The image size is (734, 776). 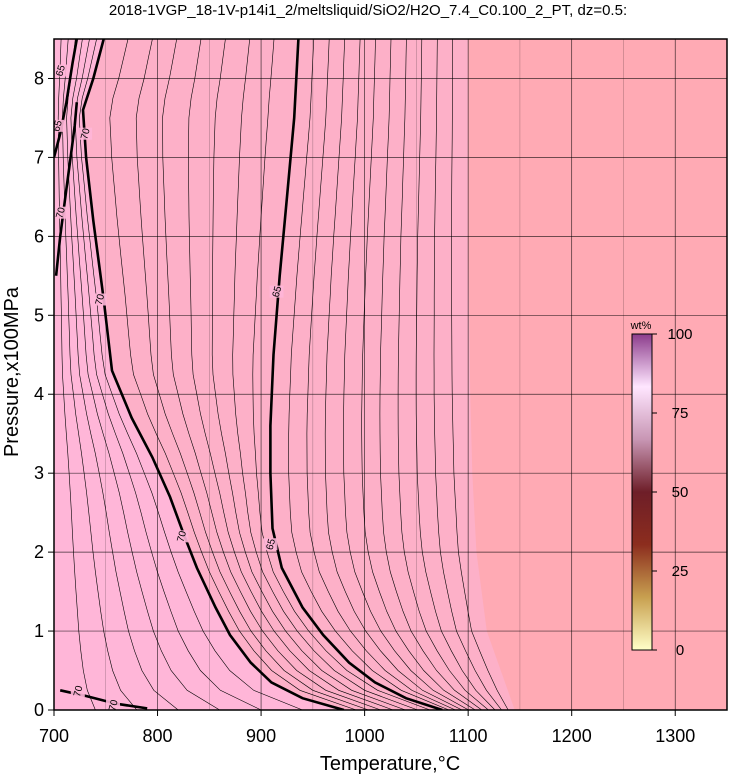 What do you see at coordinates (365, 736) in the screenshot?
I see `x-tick-label: 1000` at bounding box center [365, 736].